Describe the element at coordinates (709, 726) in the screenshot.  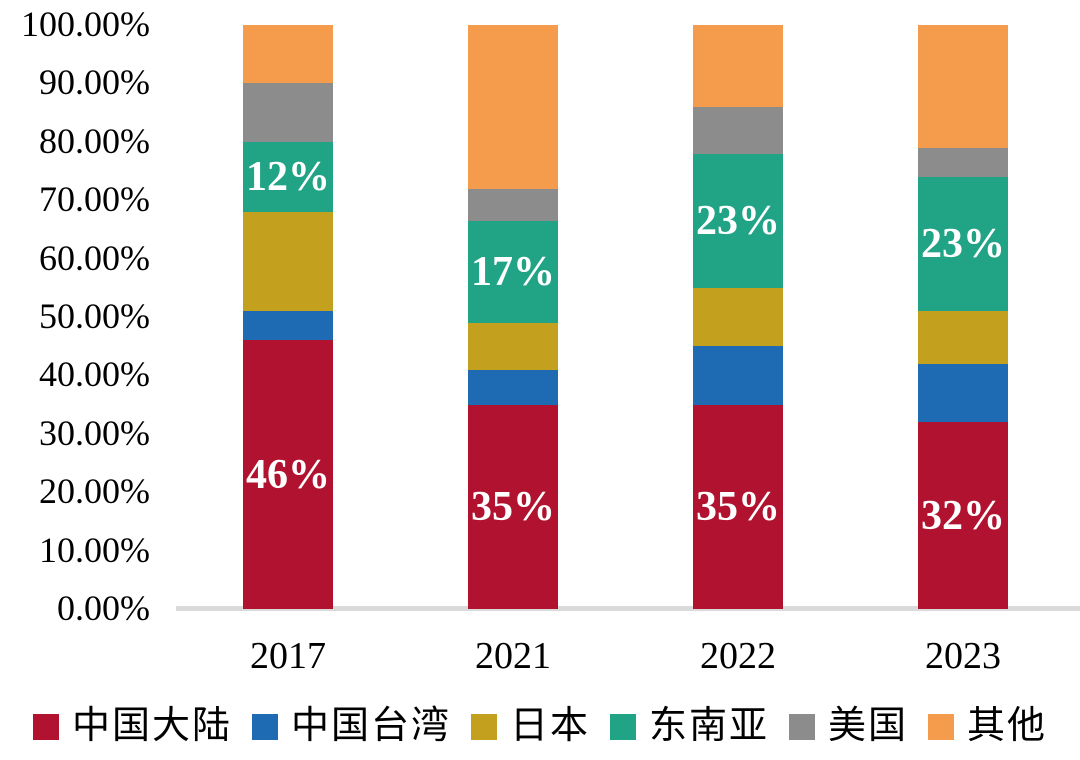
I see `legend-label: 东南亚` at that location.